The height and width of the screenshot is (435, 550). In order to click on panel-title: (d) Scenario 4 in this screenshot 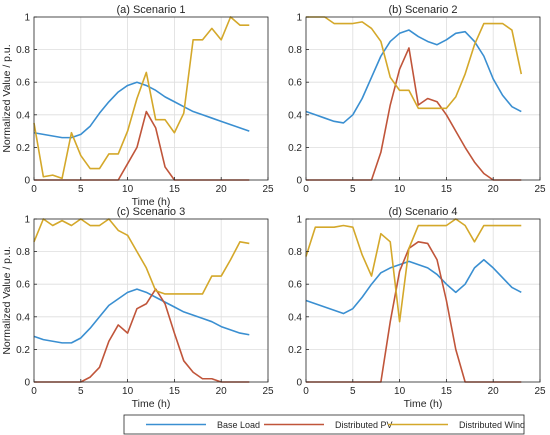, I will do `click(422, 212)`.